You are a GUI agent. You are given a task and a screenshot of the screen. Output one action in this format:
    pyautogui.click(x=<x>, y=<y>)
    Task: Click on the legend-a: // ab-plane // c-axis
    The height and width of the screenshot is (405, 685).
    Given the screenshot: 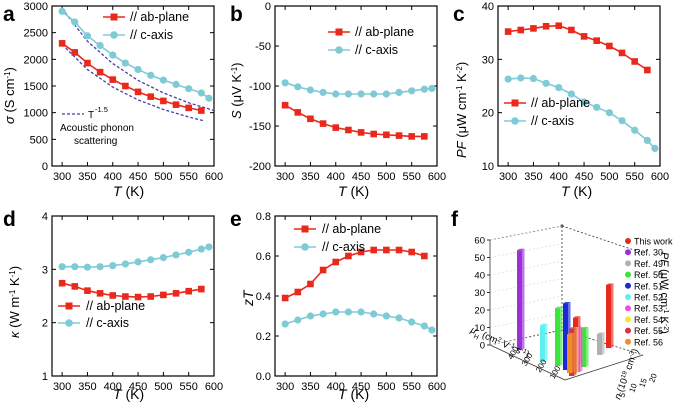 What is the action you would take?
    pyautogui.click(x=146, y=26)
    